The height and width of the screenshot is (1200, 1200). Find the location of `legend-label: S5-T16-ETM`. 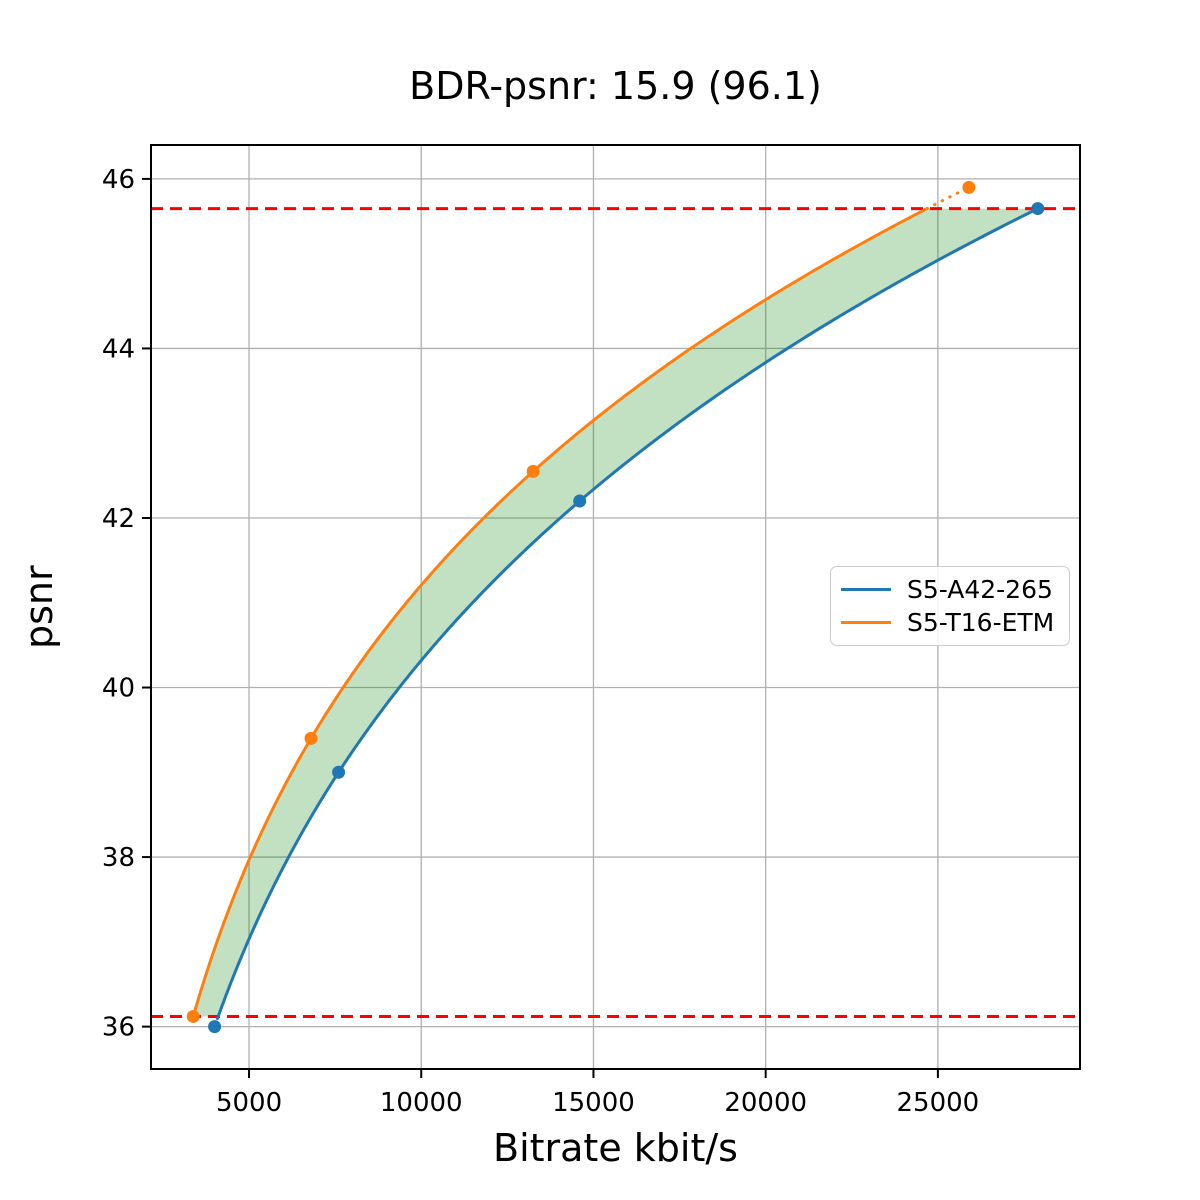

legend-label: S5-T16-ETM is located at coordinates (981, 622).